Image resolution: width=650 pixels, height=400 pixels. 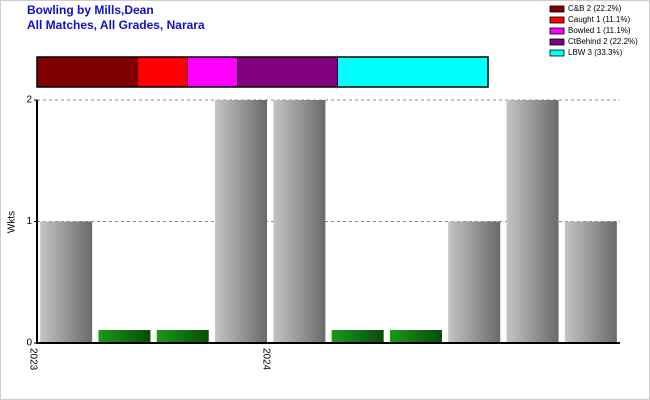 What do you see at coordinates (116, 25) in the screenshot?
I see `chart-subtitle: All Matches, All Grades, Narara` at bounding box center [116, 25].